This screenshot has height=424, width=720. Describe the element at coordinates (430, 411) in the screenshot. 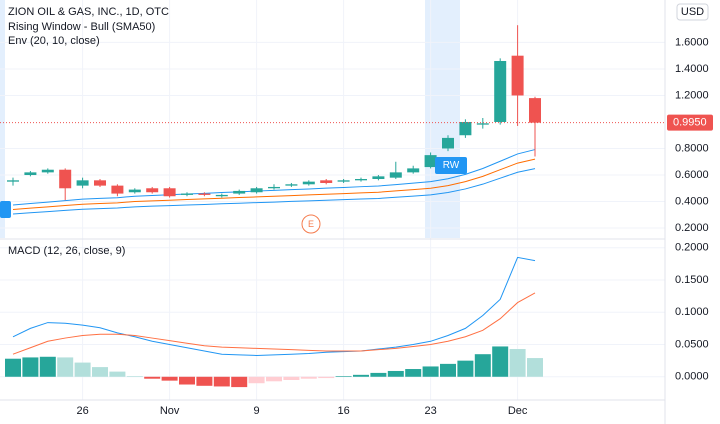

I see `x-tick-label: 23` at that location.